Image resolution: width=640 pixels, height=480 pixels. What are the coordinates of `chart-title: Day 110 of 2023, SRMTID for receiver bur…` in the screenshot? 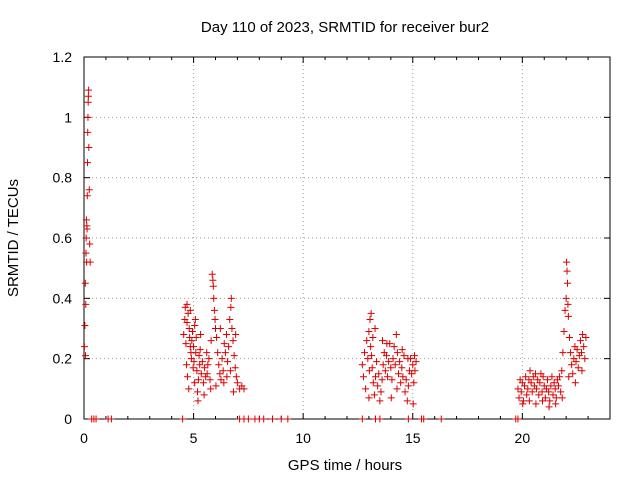 It's located at (345, 27).